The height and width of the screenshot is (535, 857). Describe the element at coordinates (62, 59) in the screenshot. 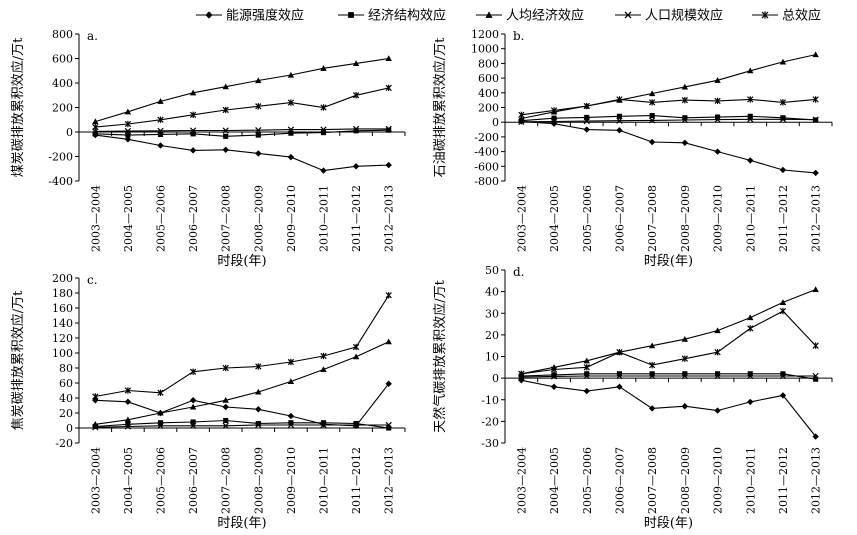

I see `y-tick-label-a: 600` at that location.